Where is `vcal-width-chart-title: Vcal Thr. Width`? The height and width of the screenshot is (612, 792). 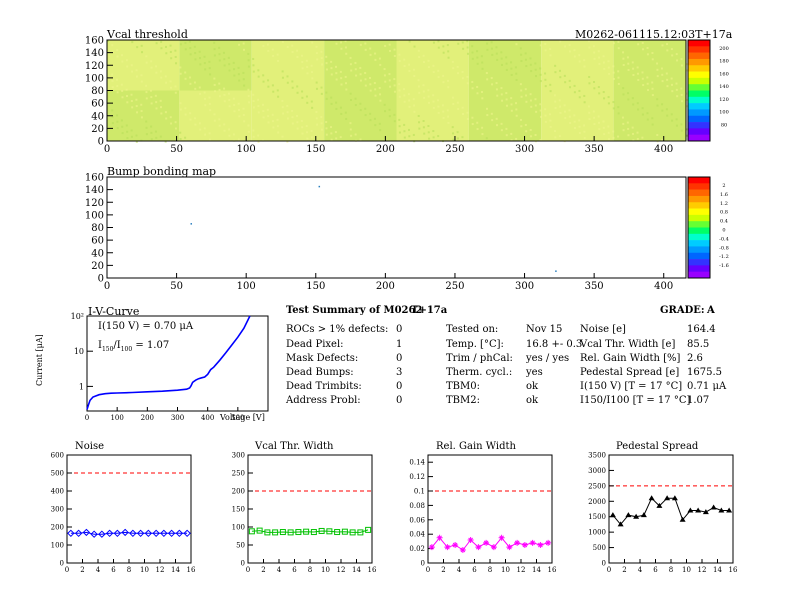 vcal-width-chart-title: Vcal Thr. Width is located at coordinates (294, 446).